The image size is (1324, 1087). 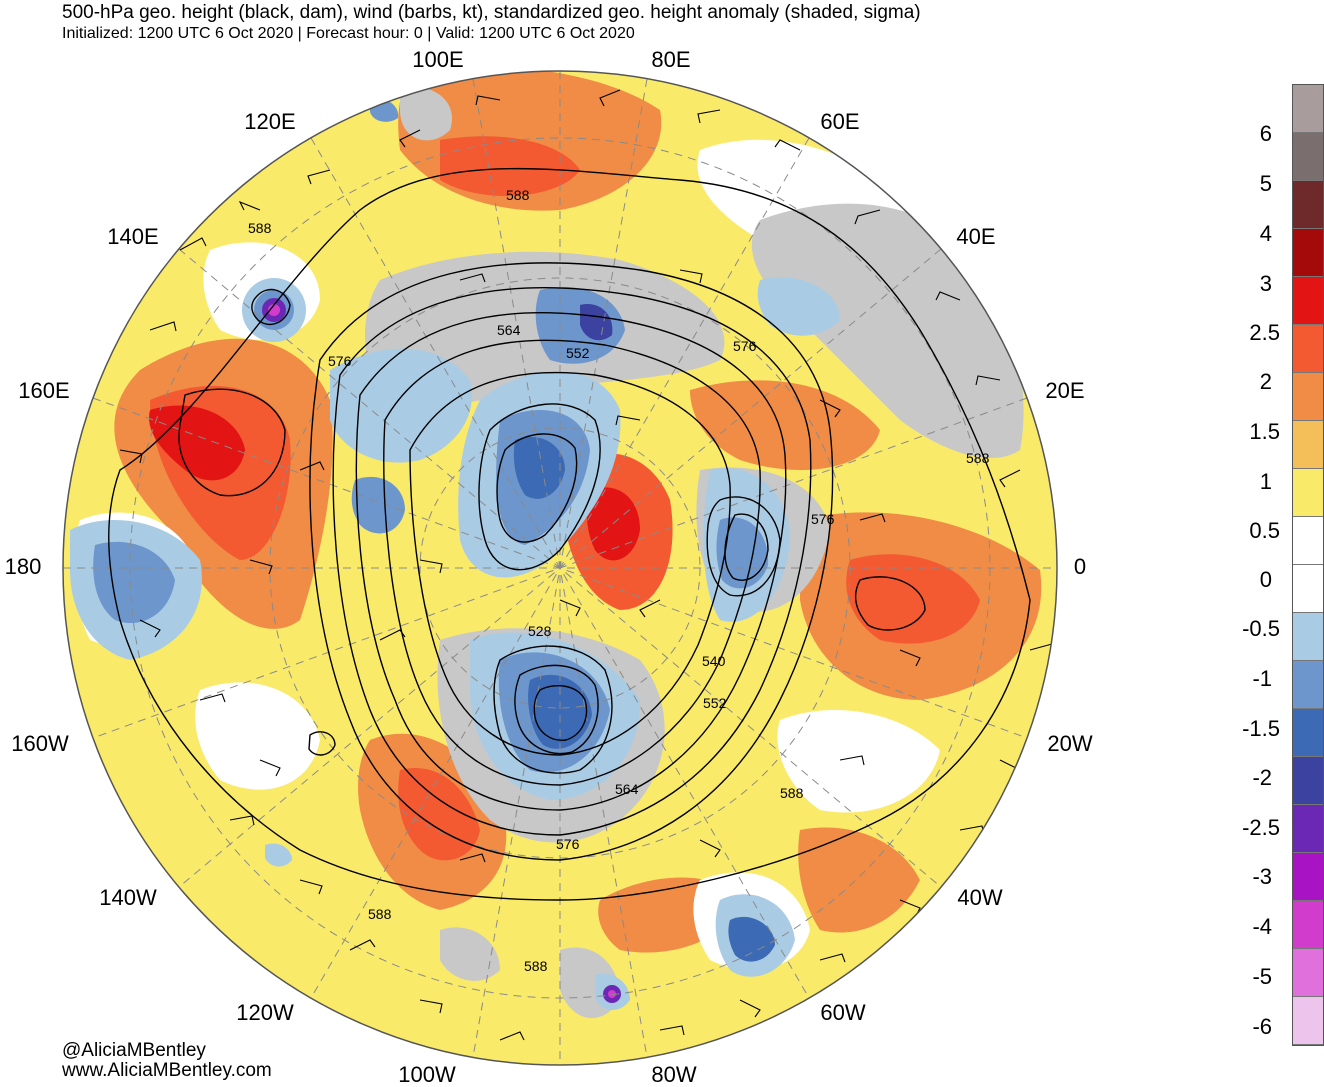 I want to click on lon-label-100E: 100E, so click(x=438, y=59).